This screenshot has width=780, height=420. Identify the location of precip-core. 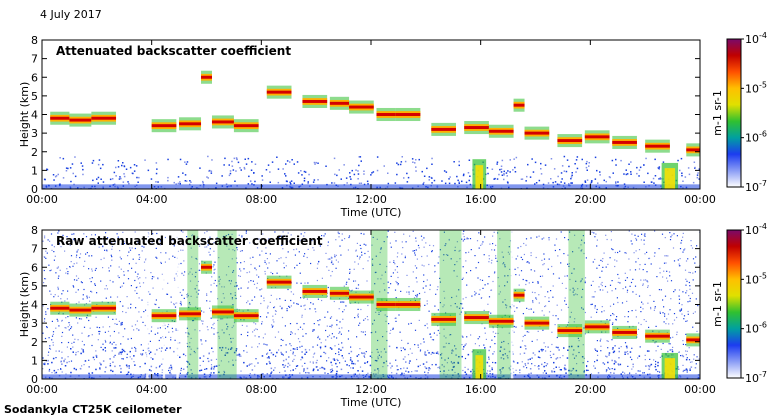
(670, 368).